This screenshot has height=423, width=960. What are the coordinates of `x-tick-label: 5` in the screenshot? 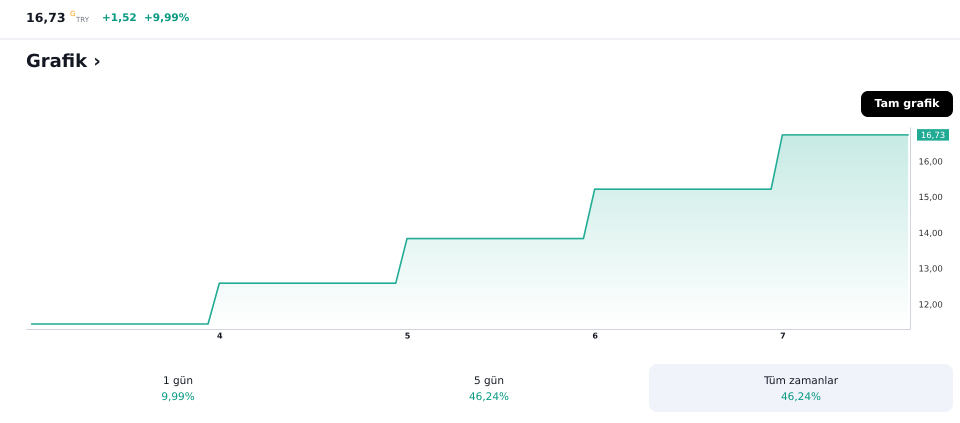 It's located at (407, 336).